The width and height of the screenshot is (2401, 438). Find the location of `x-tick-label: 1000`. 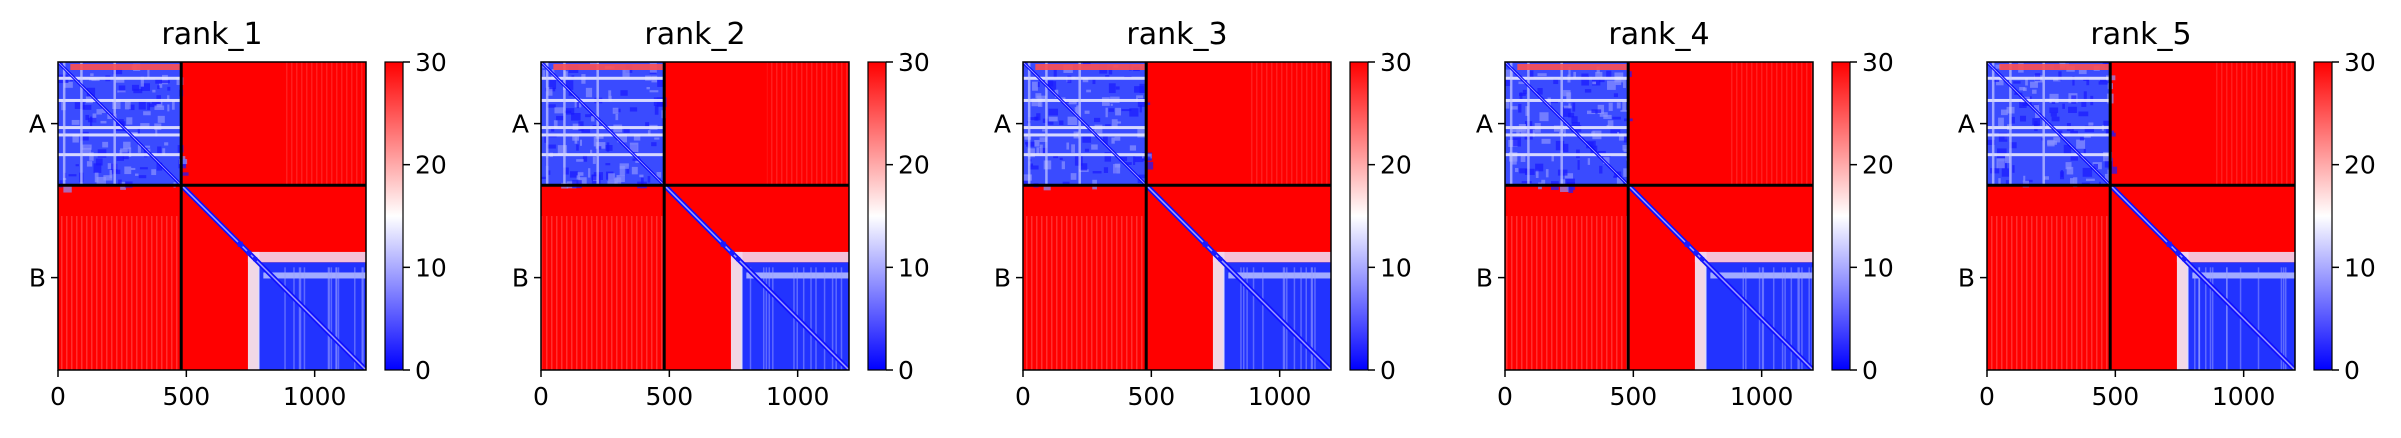

x-tick-label: 1000 is located at coordinates (315, 396).